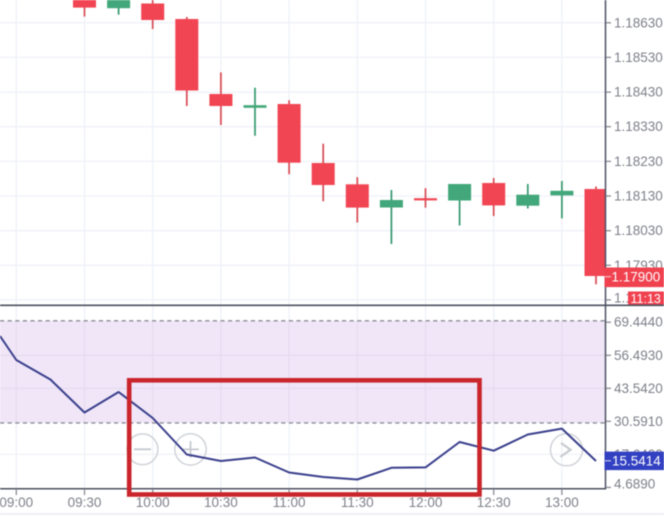 The image size is (664, 520). What do you see at coordinates (638, 355) in the screenshot?
I see `svg-text: 56.4930` at bounding box center [638, 355].